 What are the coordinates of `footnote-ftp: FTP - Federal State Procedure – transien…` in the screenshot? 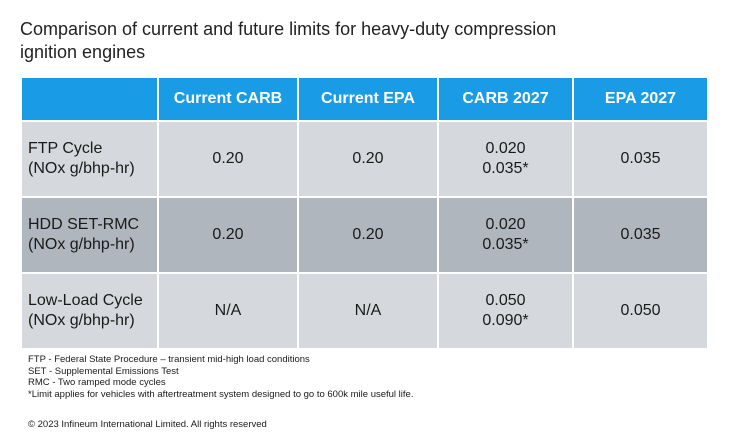 It's located at (169, 359).